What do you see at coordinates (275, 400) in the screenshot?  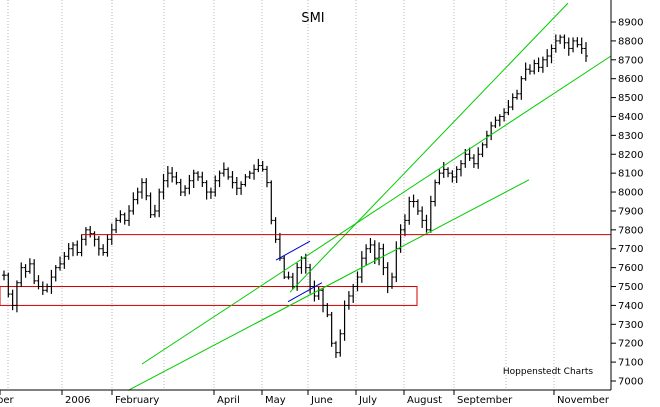 I see `x-tick-label: May` at bounding box center [275, 400].